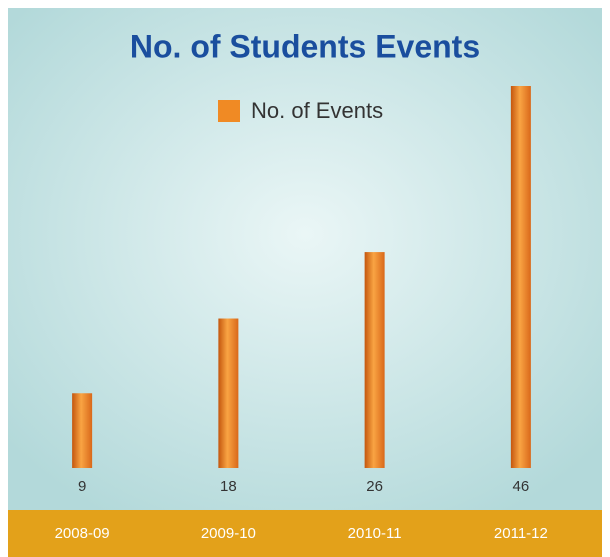 This screenshot has width=610, height=557. What do you see at coordinates (317, 110) in the screenshot?
I see `legend-label: No. of Events` at bounding box center [317, 110].